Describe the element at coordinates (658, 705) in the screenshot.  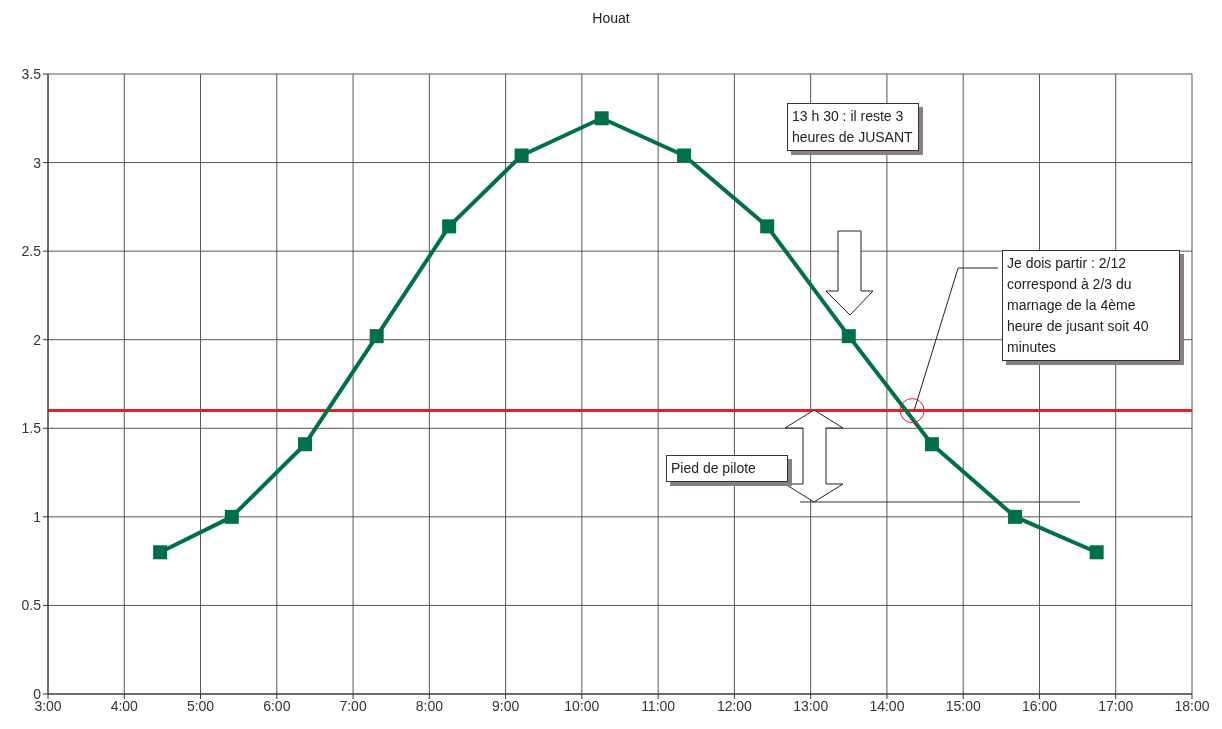
I see `x-tick-label: 11:00` at that location.